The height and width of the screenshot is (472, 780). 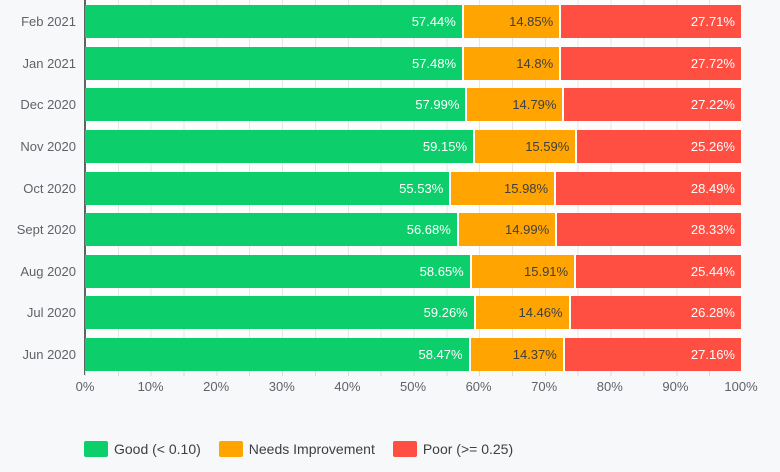 I want to click on bar-value-label: 27.72%, so click(x=712, y=63).